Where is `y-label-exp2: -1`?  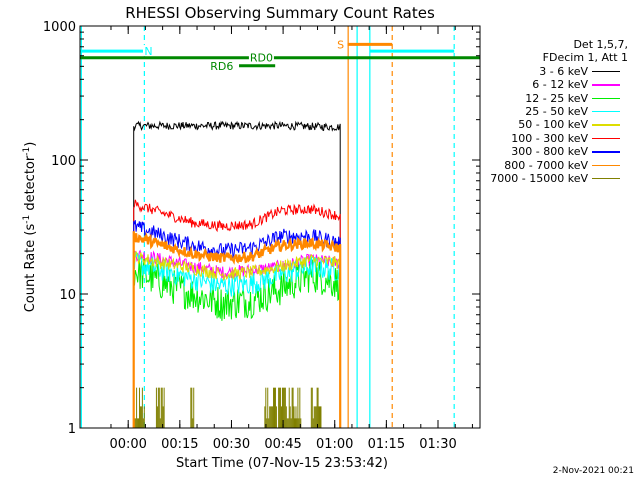 y-label-exp2: -1 is located at coordinates (27, 151).